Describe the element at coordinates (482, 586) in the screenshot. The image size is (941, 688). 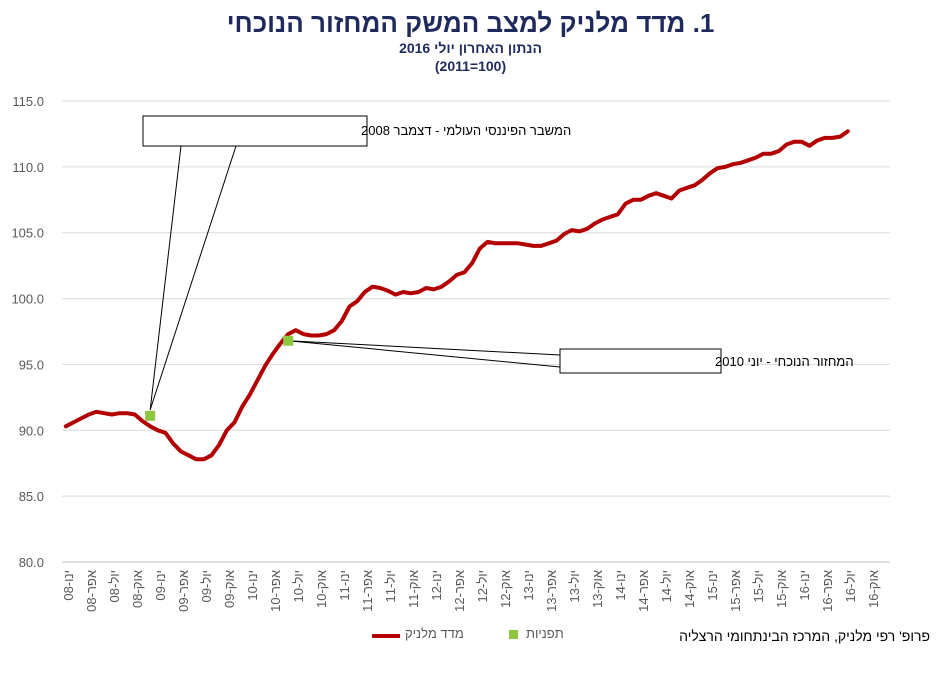
I see `x-tick-label: יול-12` at that location.